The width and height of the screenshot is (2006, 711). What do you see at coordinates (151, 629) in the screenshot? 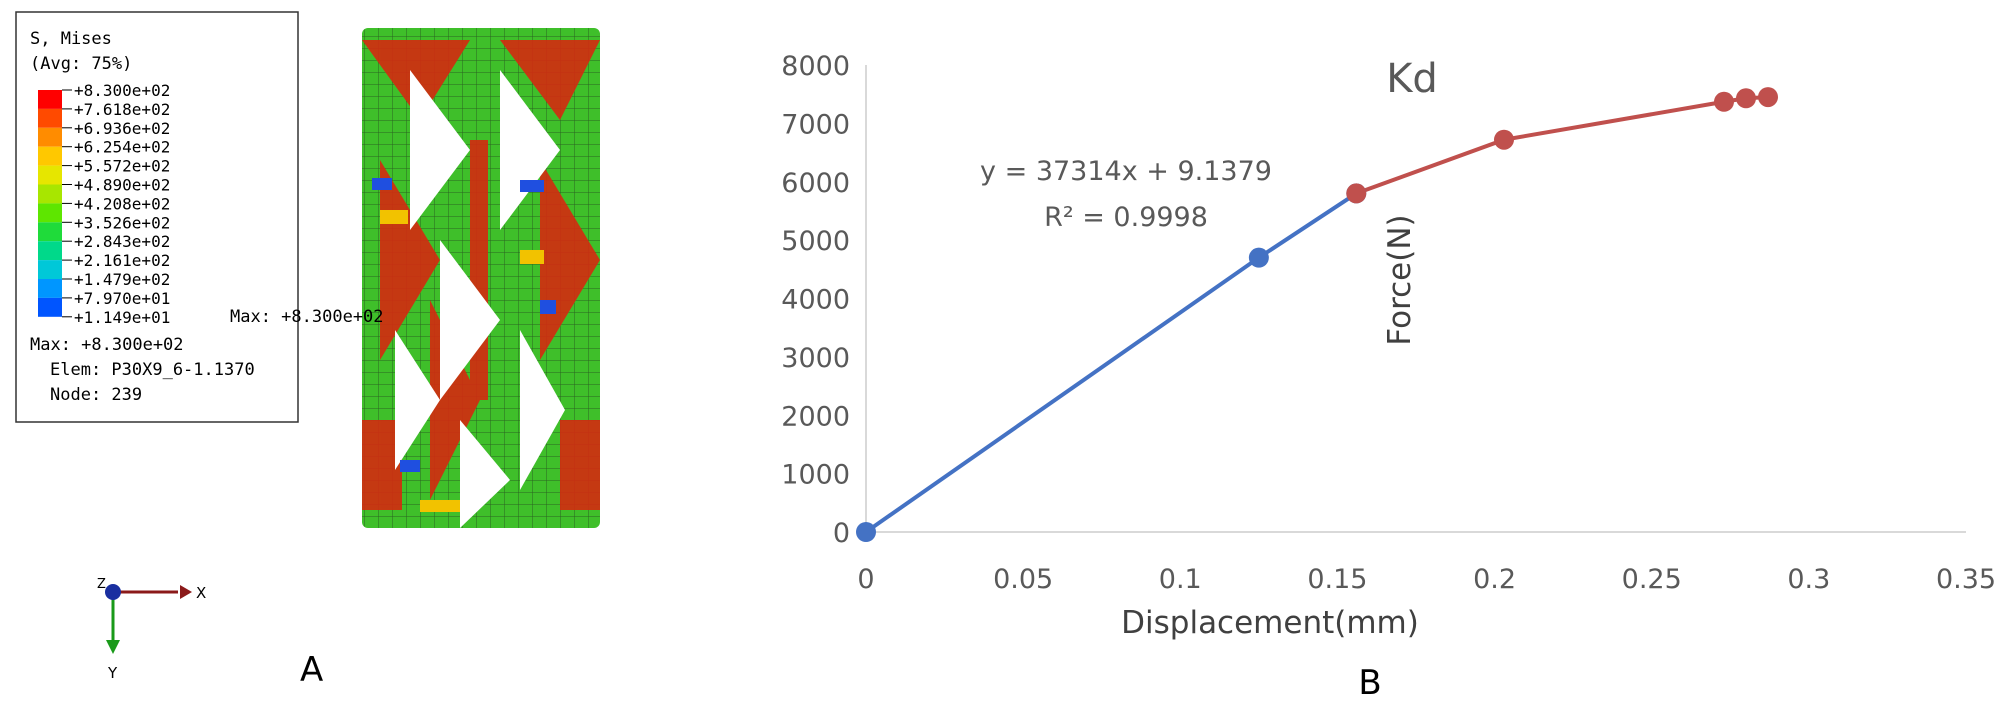
I see `axis-triad: X Y Z` at bounding box center [151, 629].